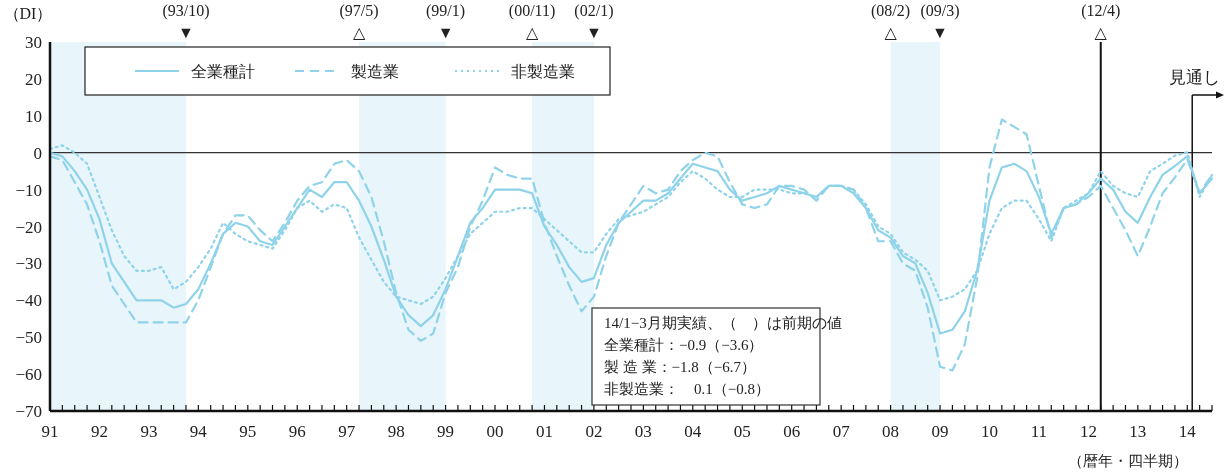 This screenshot has width=1226, height=472. Describe the element at coordinates (841, 431) in the screenshot. I see `x-tick-label: 07` at that location.